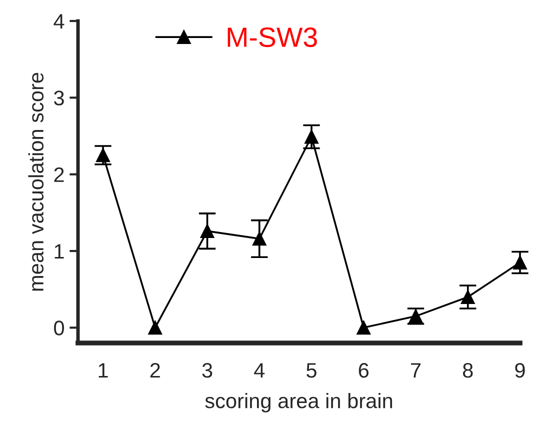  Describe the element at coordinates (155, 370) in the screenshot. I see `x-tick-label: 2` at that location.